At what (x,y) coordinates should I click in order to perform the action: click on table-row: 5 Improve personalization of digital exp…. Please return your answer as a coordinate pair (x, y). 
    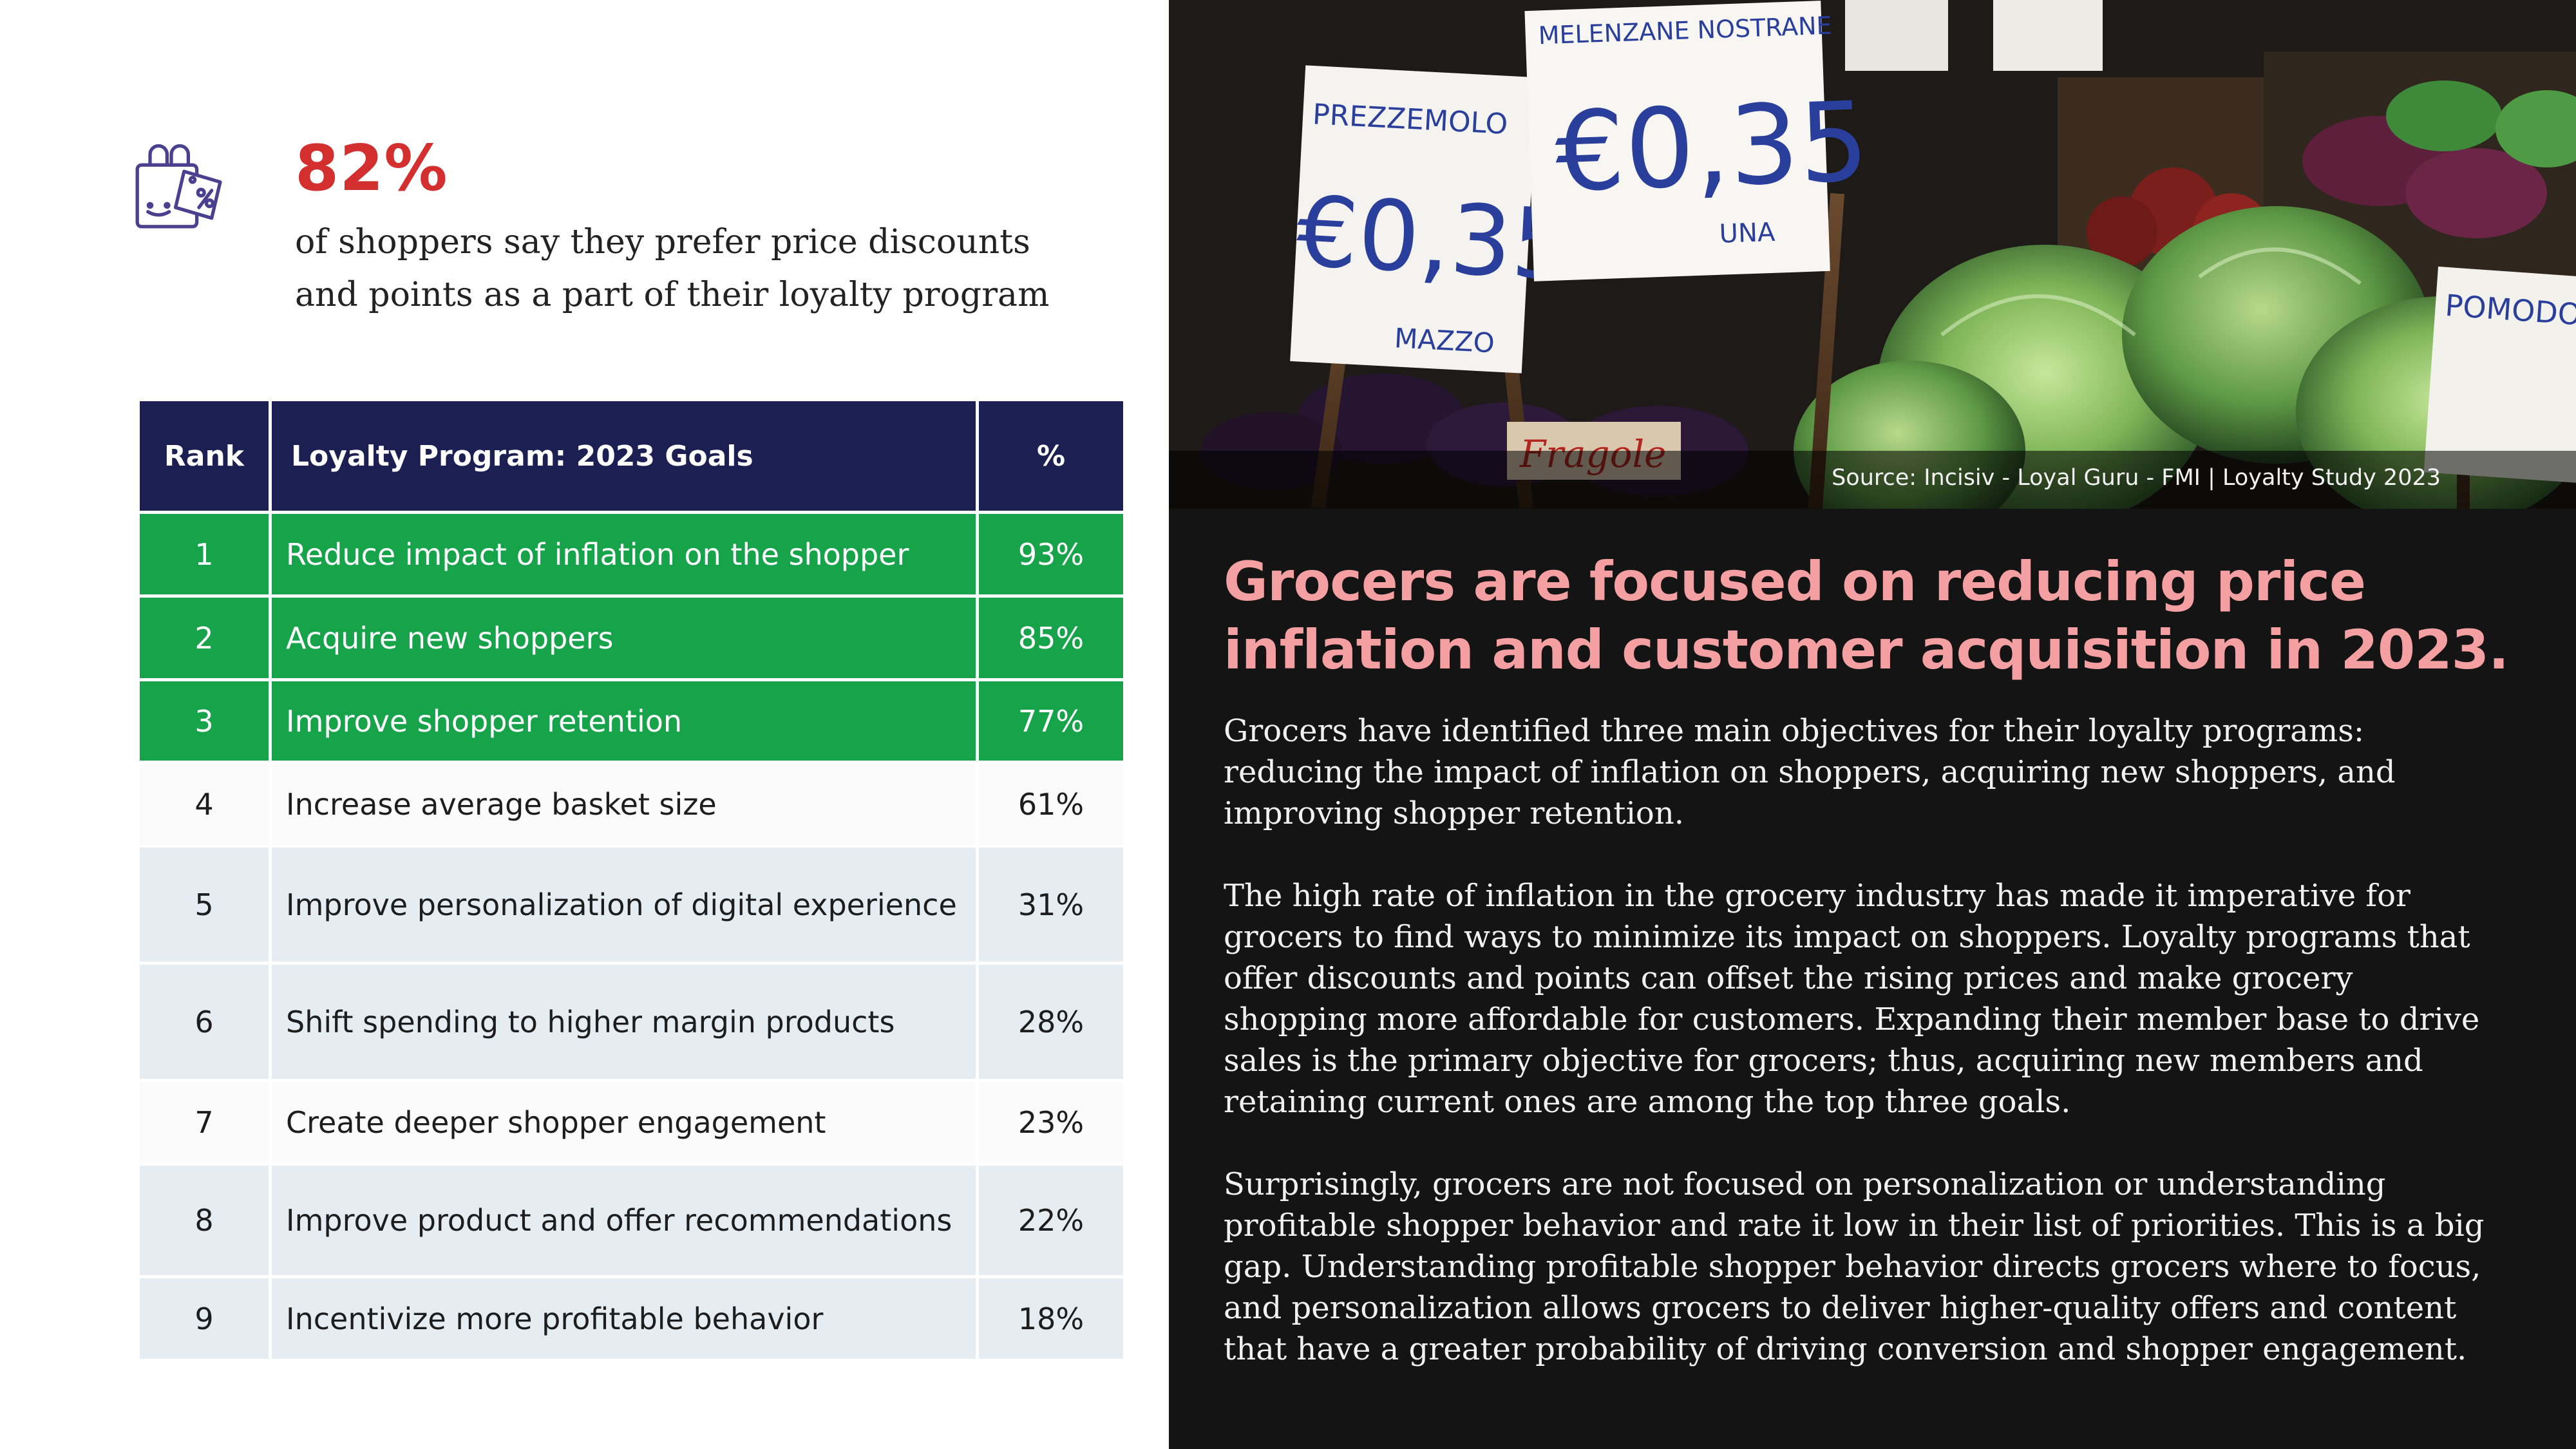
    Looking at the image, I should click on (631, 905).